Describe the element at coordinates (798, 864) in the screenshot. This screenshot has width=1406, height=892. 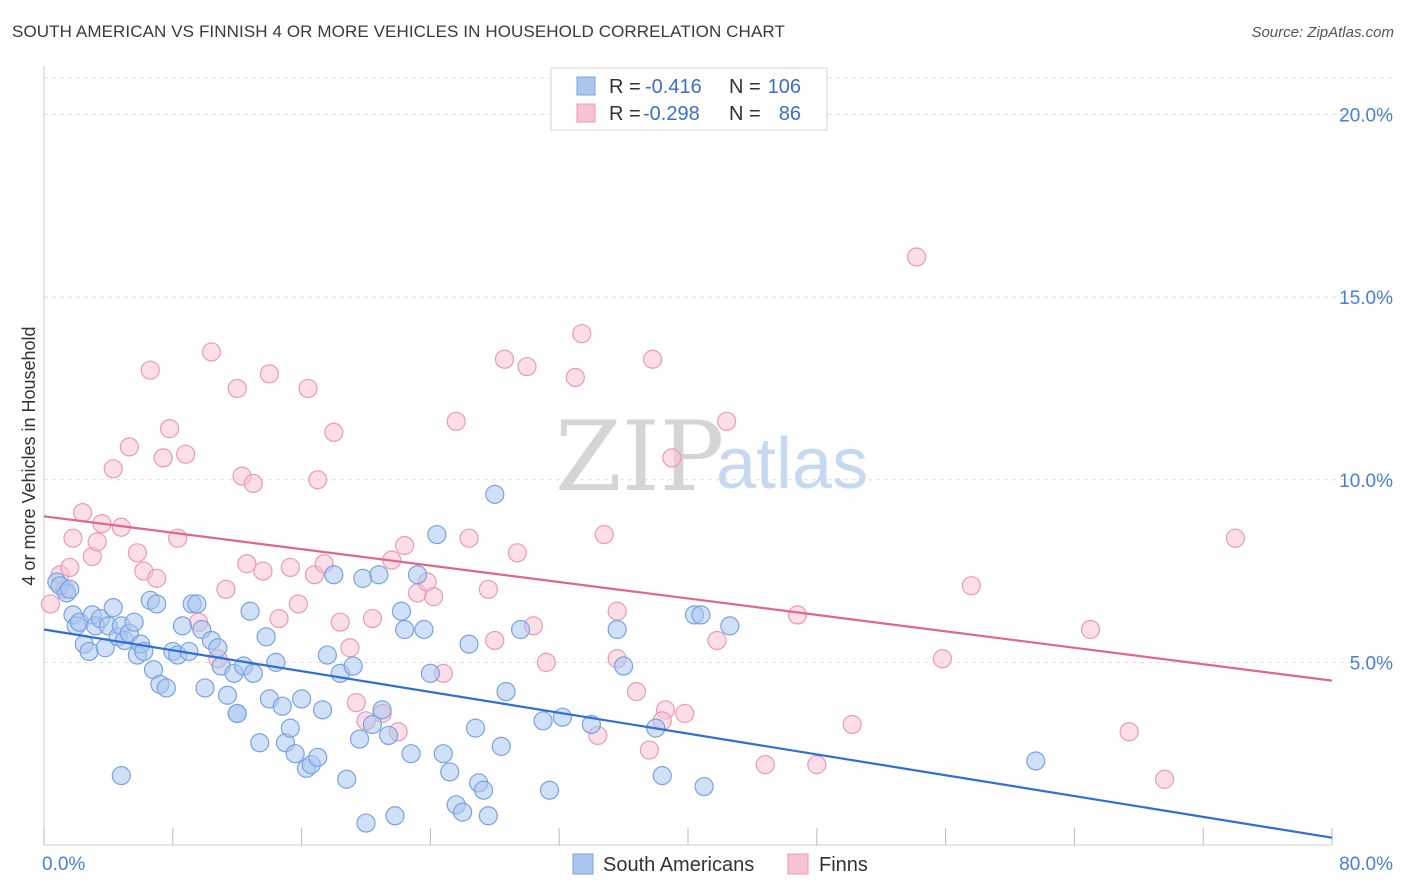
I see `legend-bottom-swatch-finns` at that location.